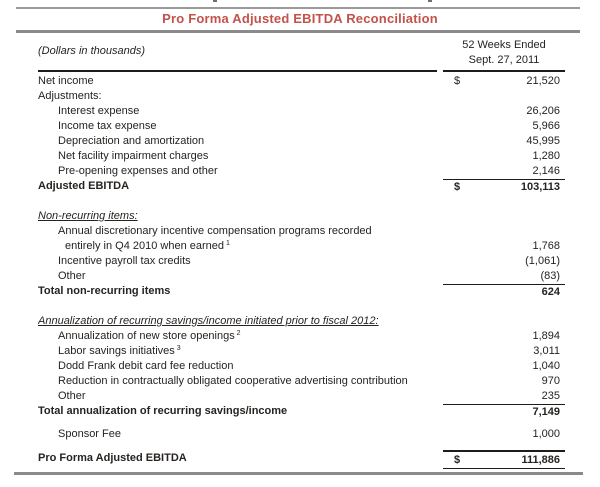 The image size is (600, 487). What do you see at coordinates (301, 216) in the screenshot?
I see `table-row: Non-recurring items:` at bounding box center [301, 216].